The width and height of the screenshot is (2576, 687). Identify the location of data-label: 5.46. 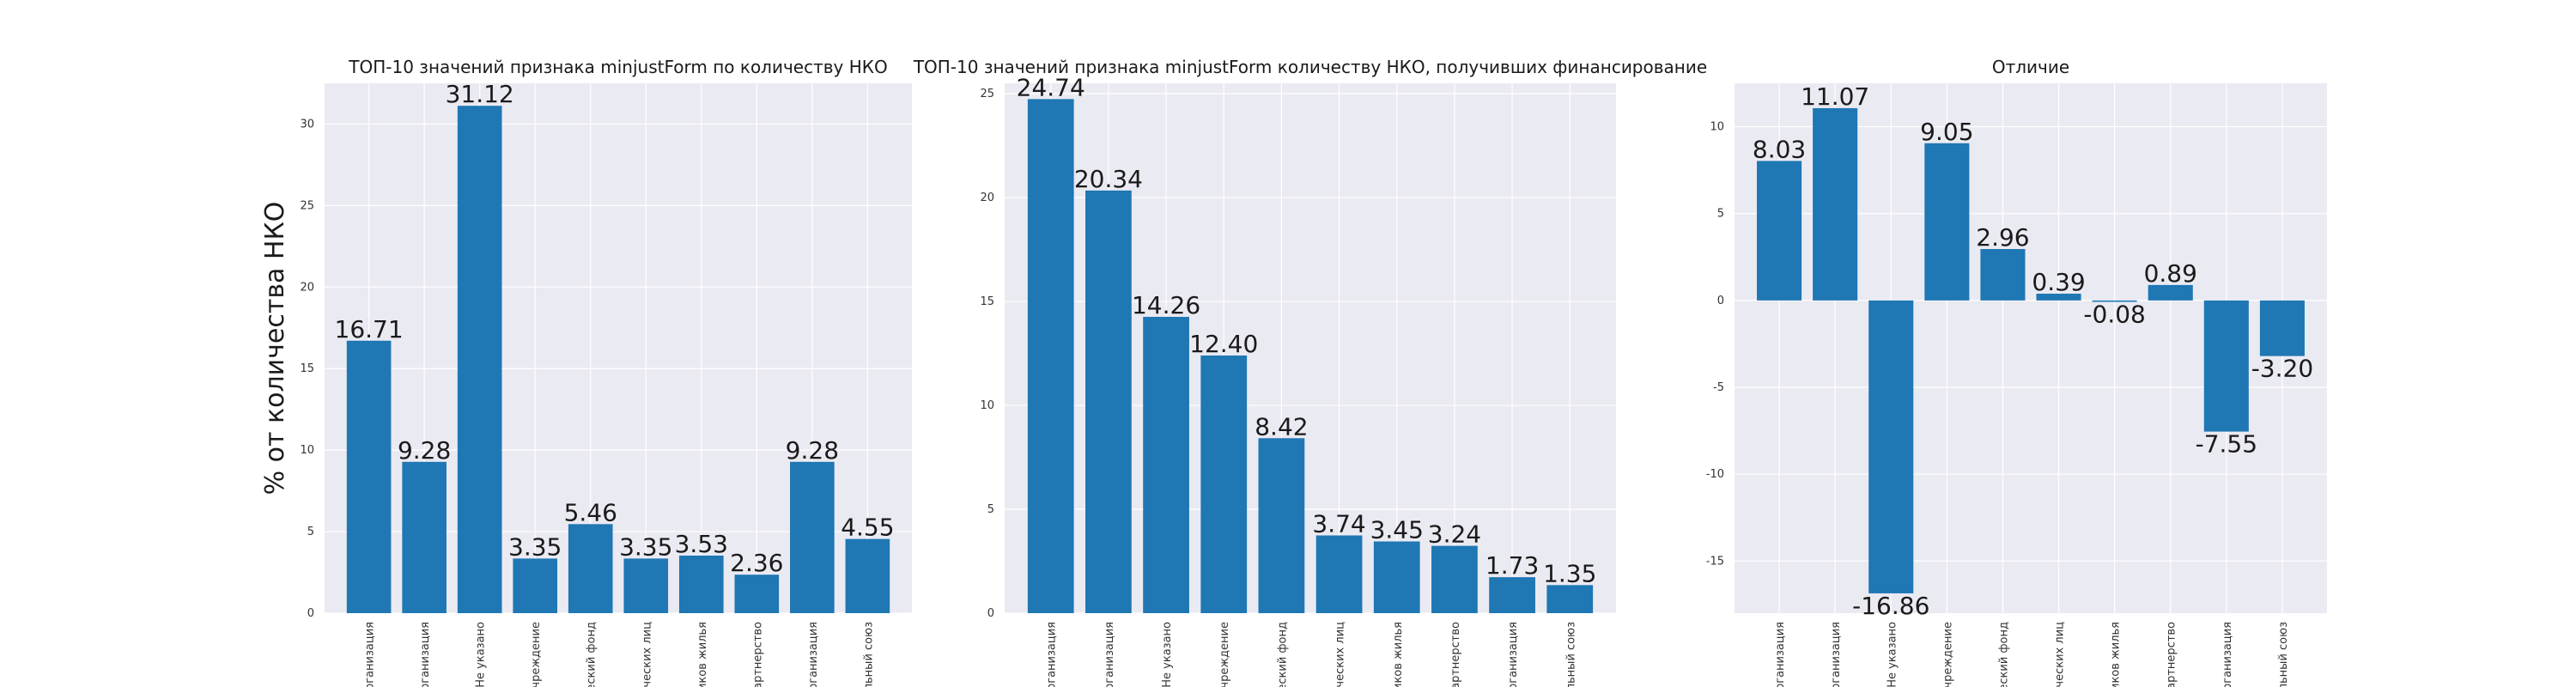
(590, 512).